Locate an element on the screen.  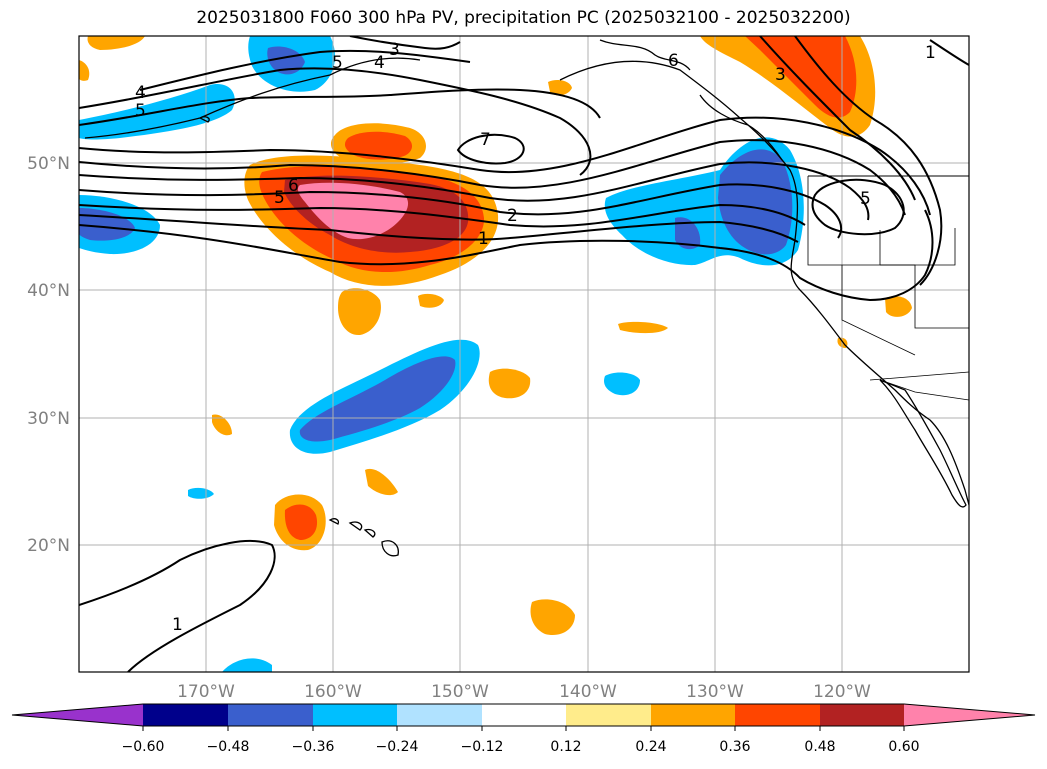
colorbar-label-4: −0.12 is located at coordinates (482, 747).